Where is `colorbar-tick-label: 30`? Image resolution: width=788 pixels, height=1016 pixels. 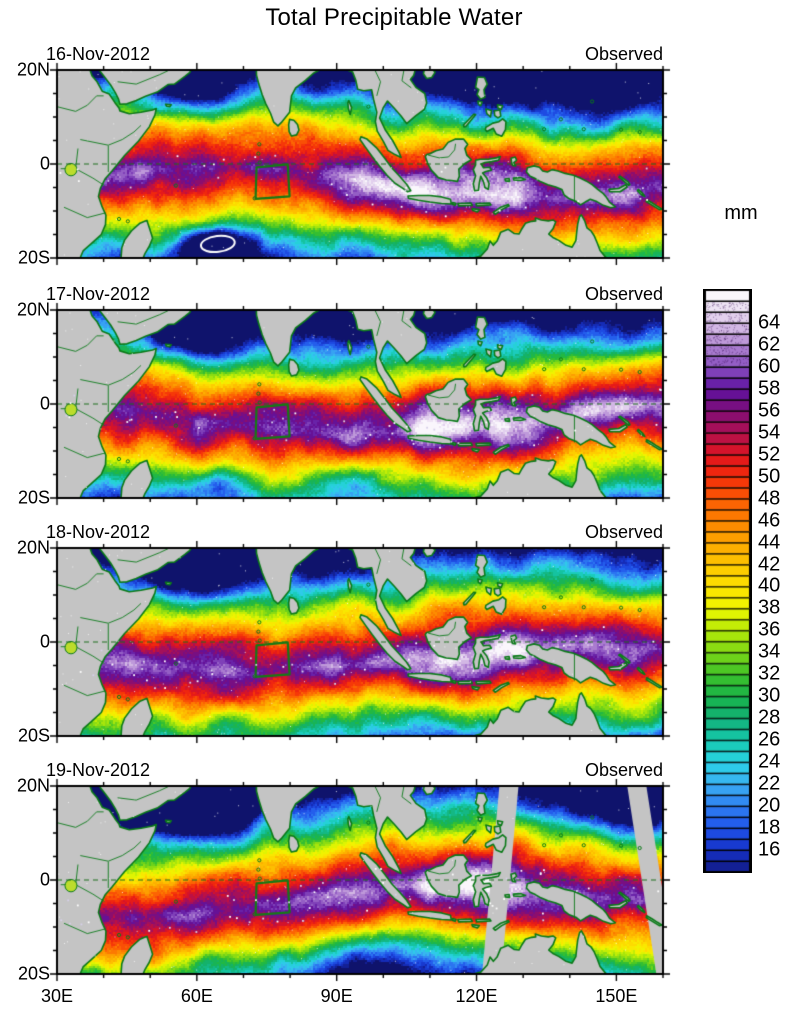 colorbar-tick-label: 30 is located at coordinates (769, 695).